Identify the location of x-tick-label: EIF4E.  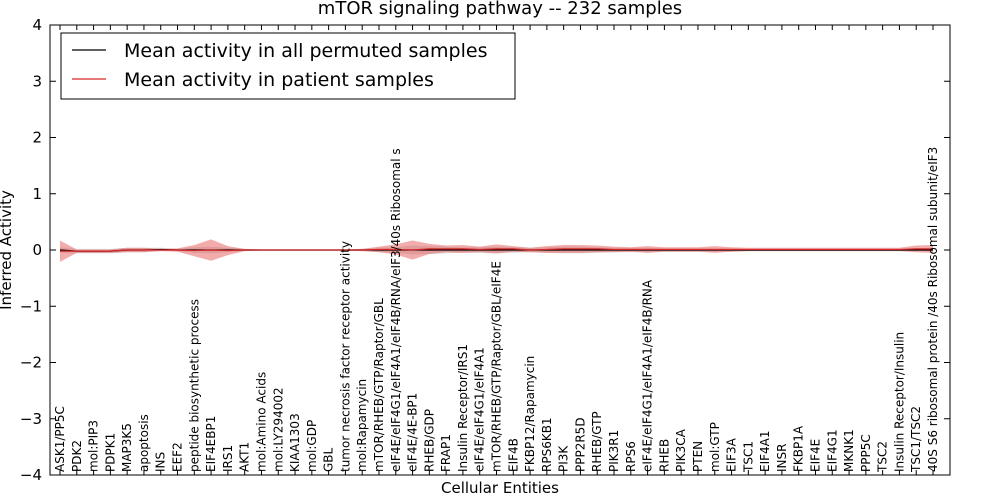
(815, 455).